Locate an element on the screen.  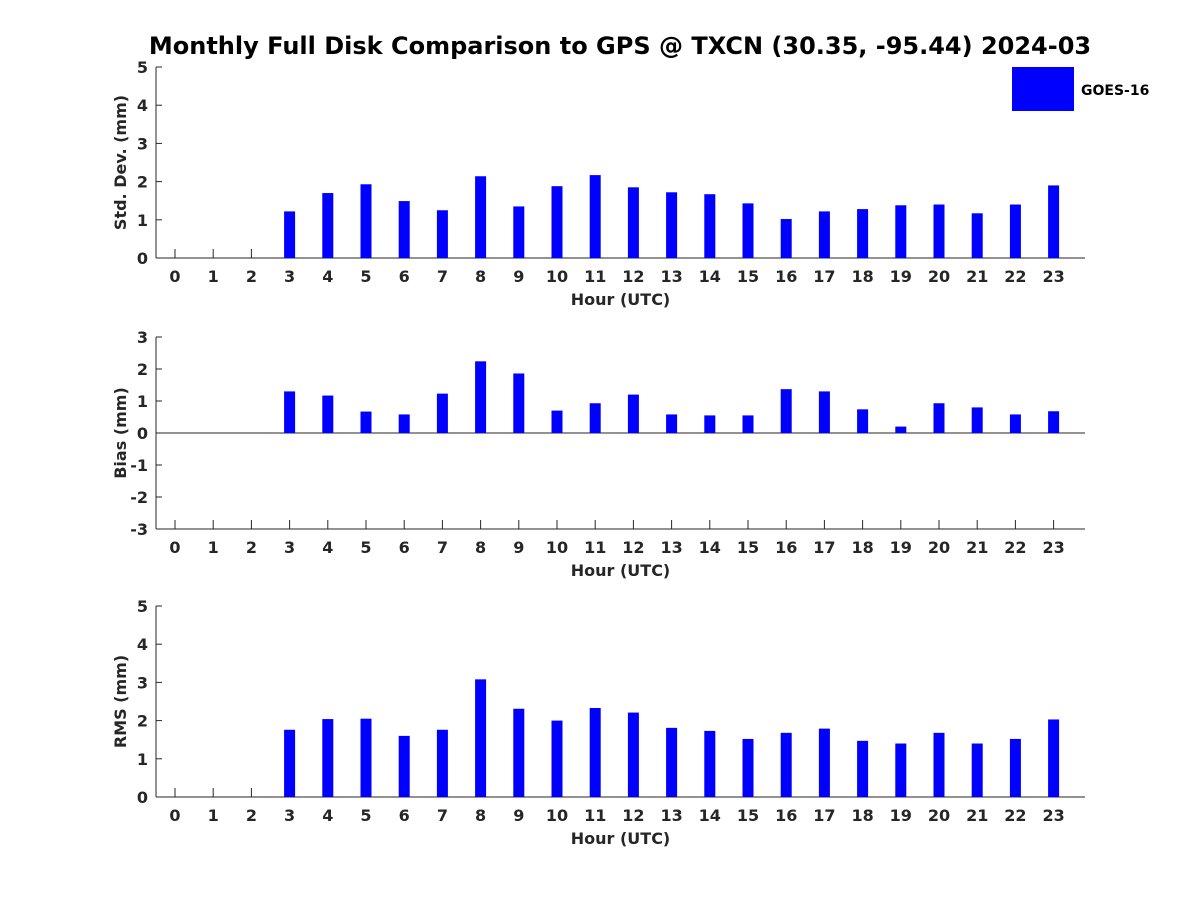
y-axis-label: RMS (mm) is located at coordinates (120, 701).